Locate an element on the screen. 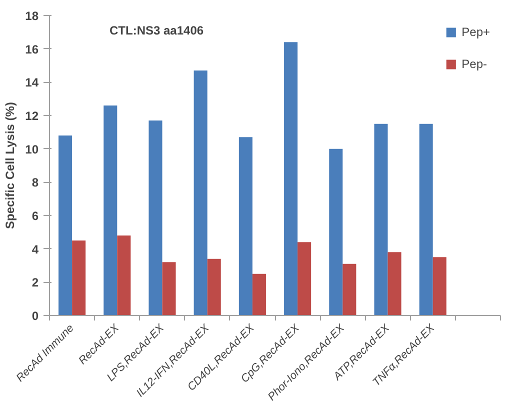  y-tick-label: 0 is located at coordinates (35, 316).